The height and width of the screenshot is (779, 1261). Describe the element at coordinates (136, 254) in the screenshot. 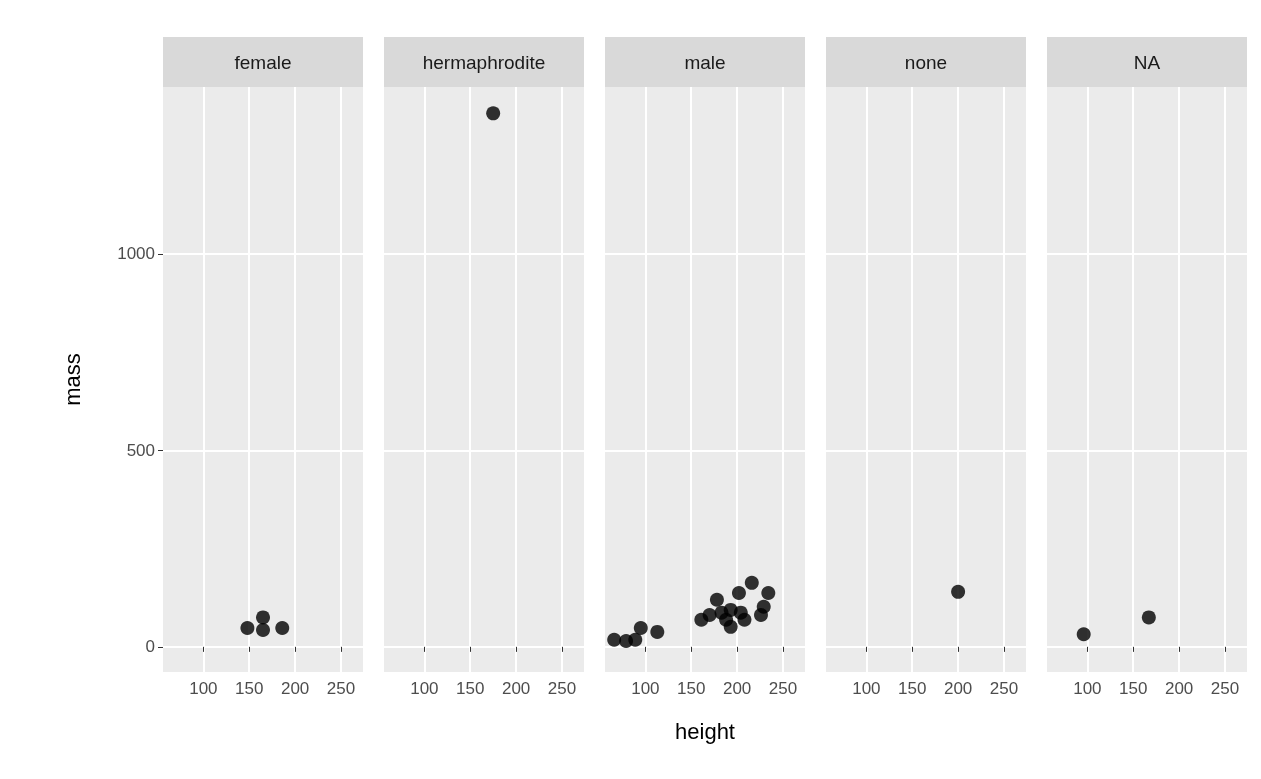

I see `y-tick-label: 1000` at that location.